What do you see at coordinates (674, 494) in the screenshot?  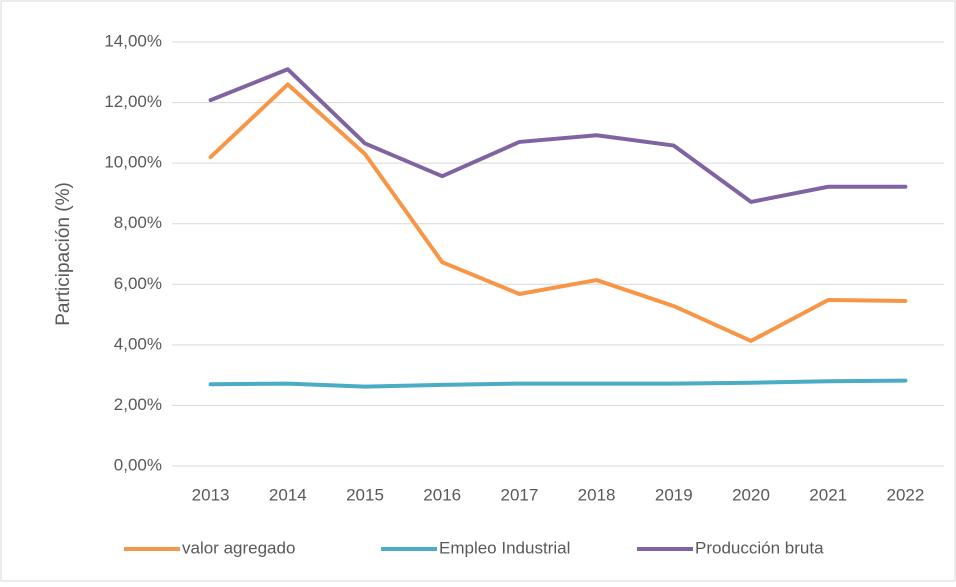 I see `x-tick-label: 2019` at bounding box center [674, 494].